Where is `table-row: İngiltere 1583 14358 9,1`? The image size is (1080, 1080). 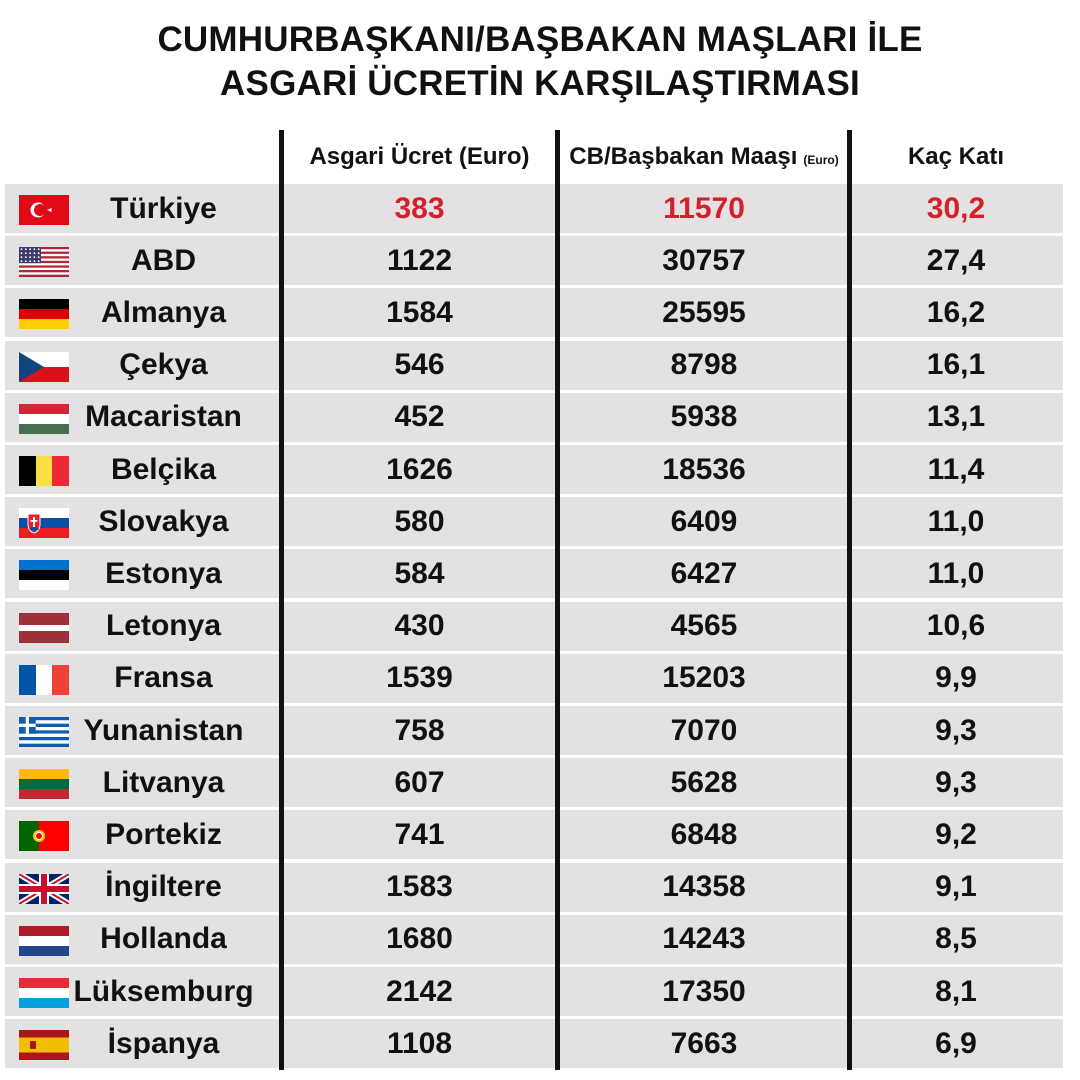
table-row: İngiltere 1583 14358 9,1 is located at coordinates (534, 887).